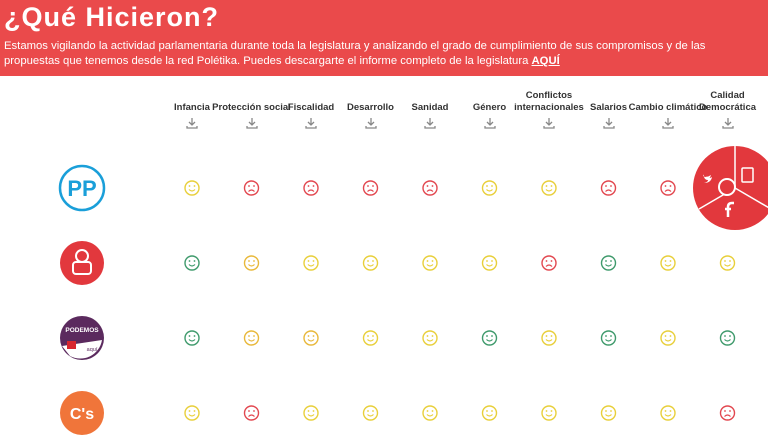 The width and height of the screenshot is (768, 444). Describe the element at coordinates (192, 111) in the screenshot. I see `column-header: Infancia` at that location.